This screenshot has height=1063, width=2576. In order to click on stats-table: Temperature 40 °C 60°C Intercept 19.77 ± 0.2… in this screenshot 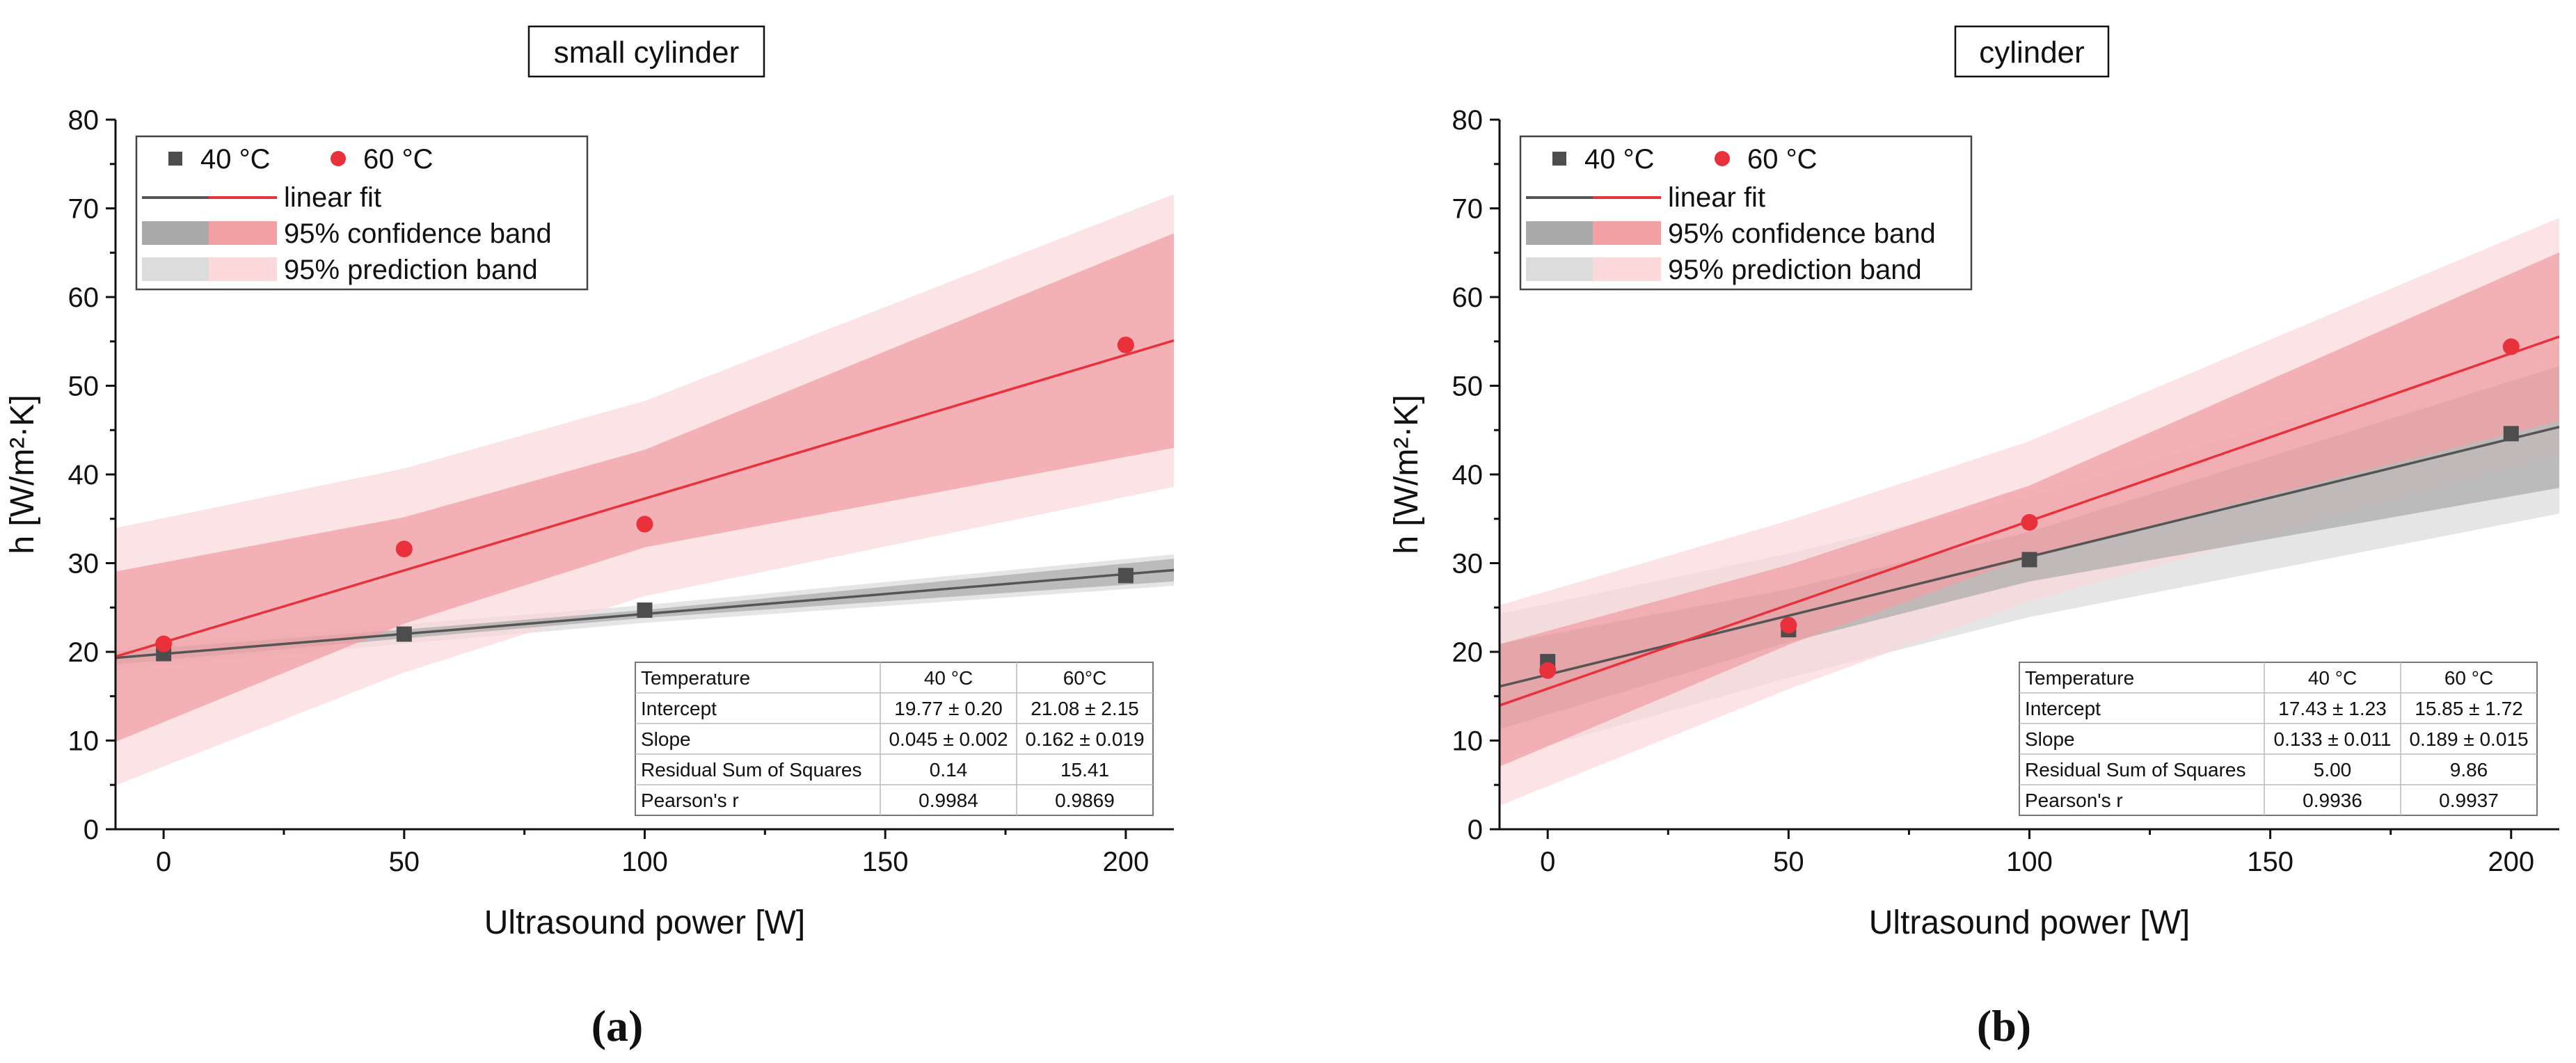, I will do `click(894, 739)`.